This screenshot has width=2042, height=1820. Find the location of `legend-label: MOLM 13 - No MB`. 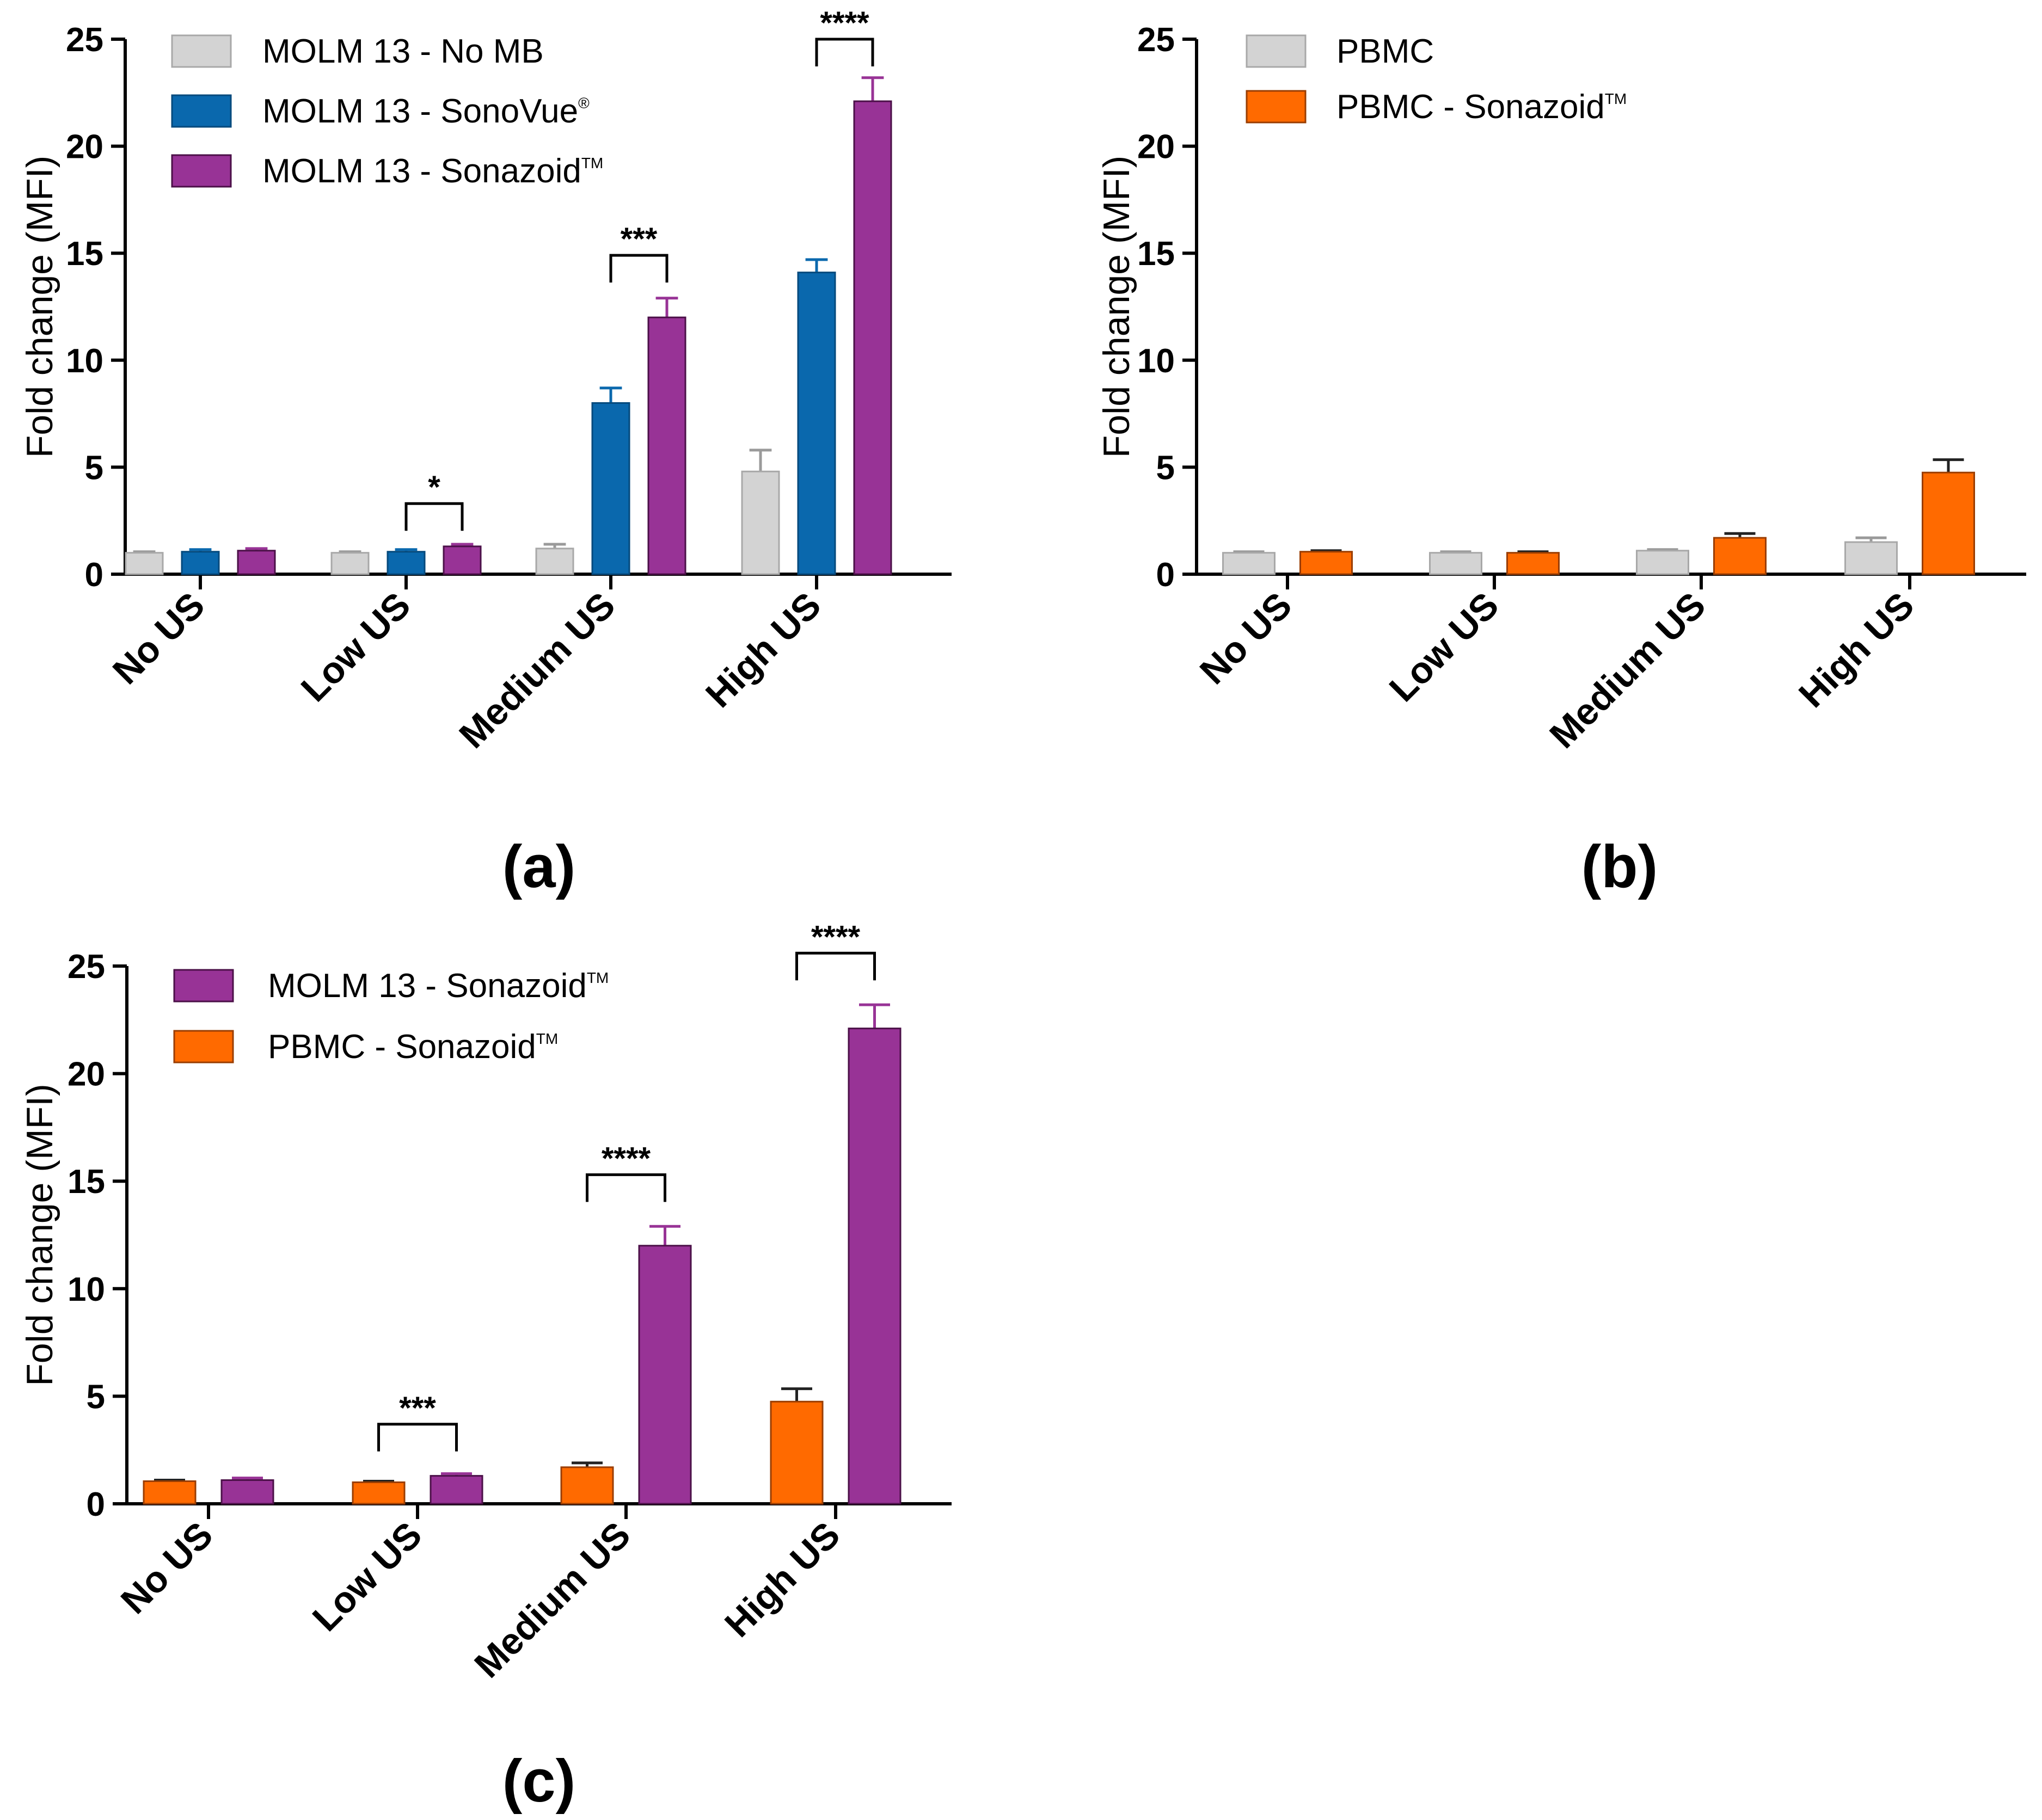

legend-label: MOLM 13 - No MB is located at coordinates (403, 51).